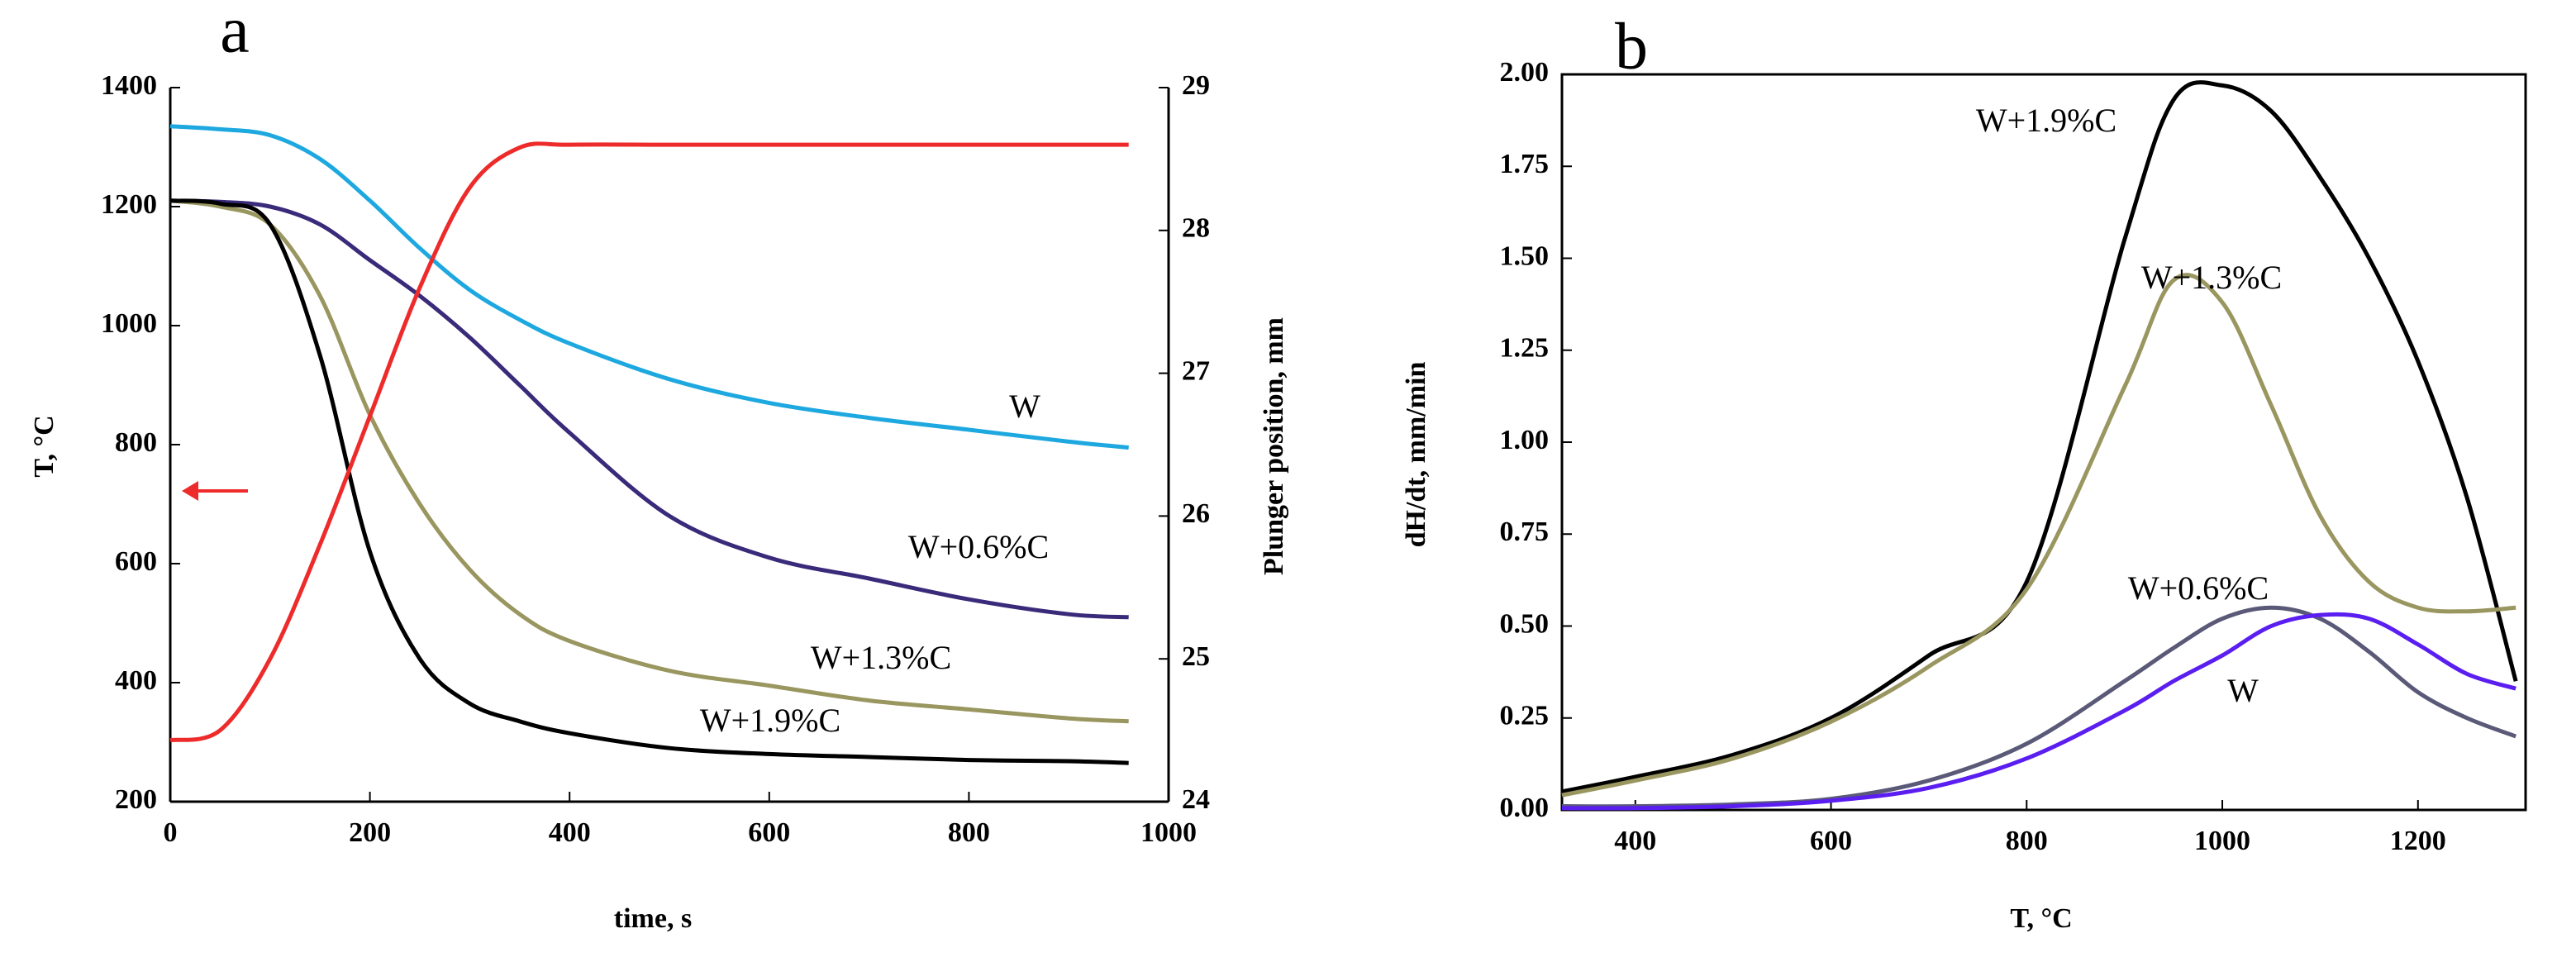 The height and width of the screenshot is (962, 2576). I want to click on y2-tick-label: 29, so click(1196, 85).